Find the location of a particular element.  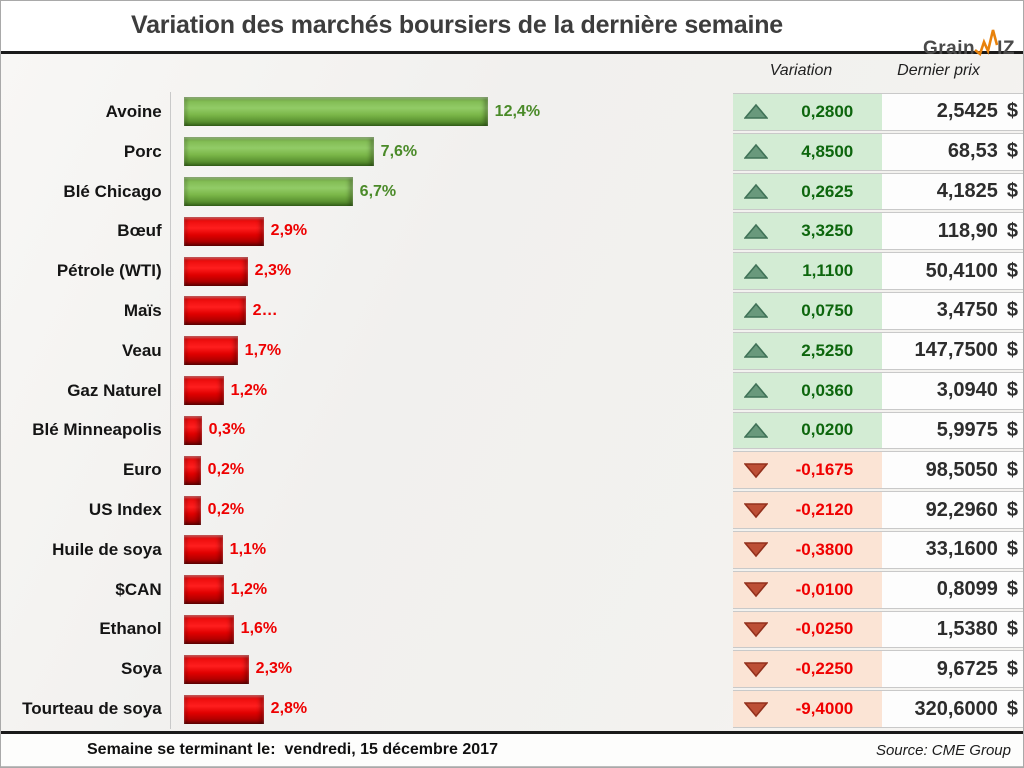

variation-cell: -0,2120 is located at coordinates (807, 510).